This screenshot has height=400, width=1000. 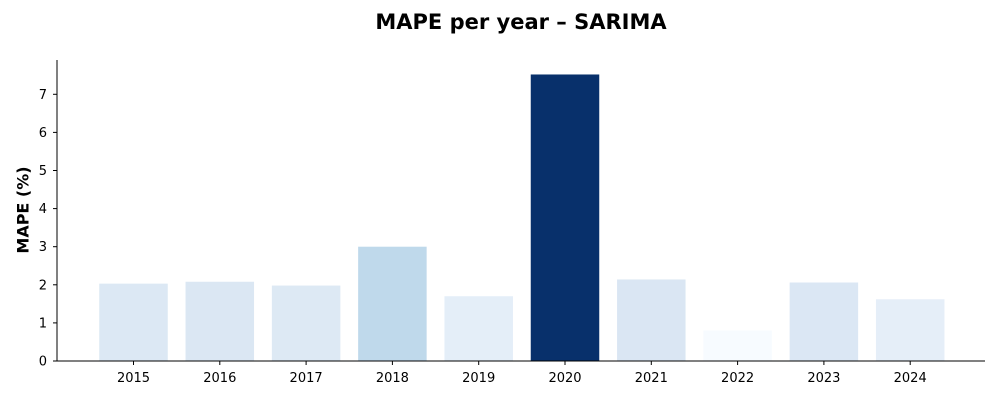 I want to click on y-tick-label: 1, so click(x=43, y=323).